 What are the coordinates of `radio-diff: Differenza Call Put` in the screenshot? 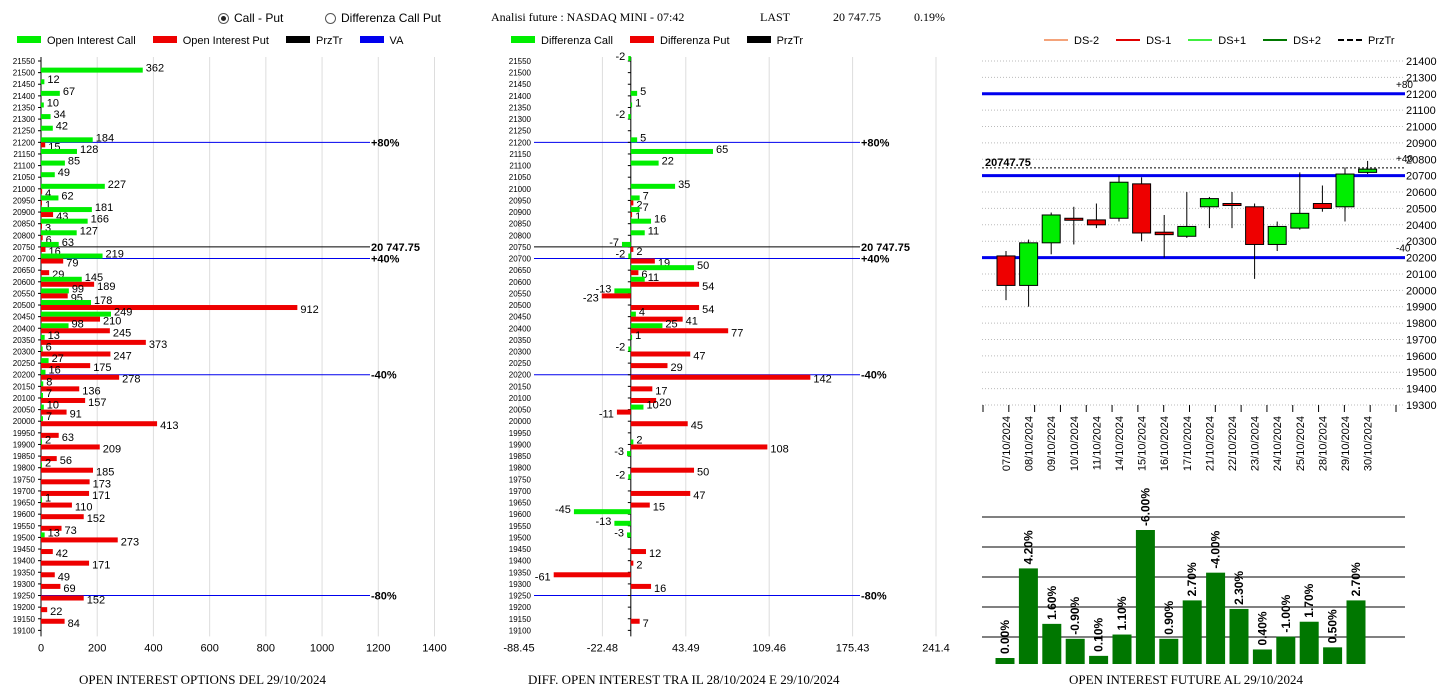 It's located at (383, 18).